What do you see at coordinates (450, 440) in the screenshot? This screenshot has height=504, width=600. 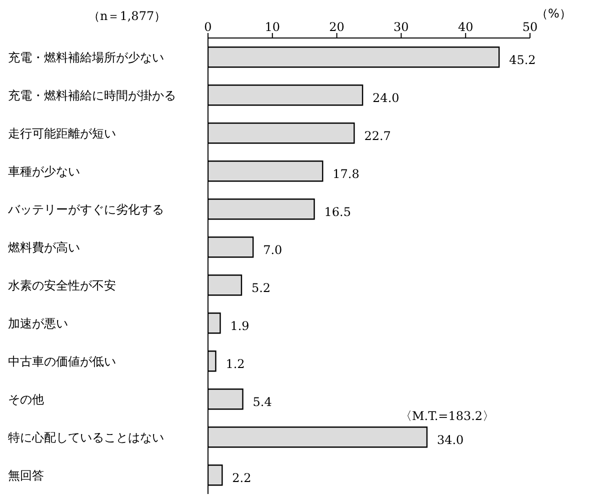 I see `data-label: 34.0` at bounding box center [450, 440].